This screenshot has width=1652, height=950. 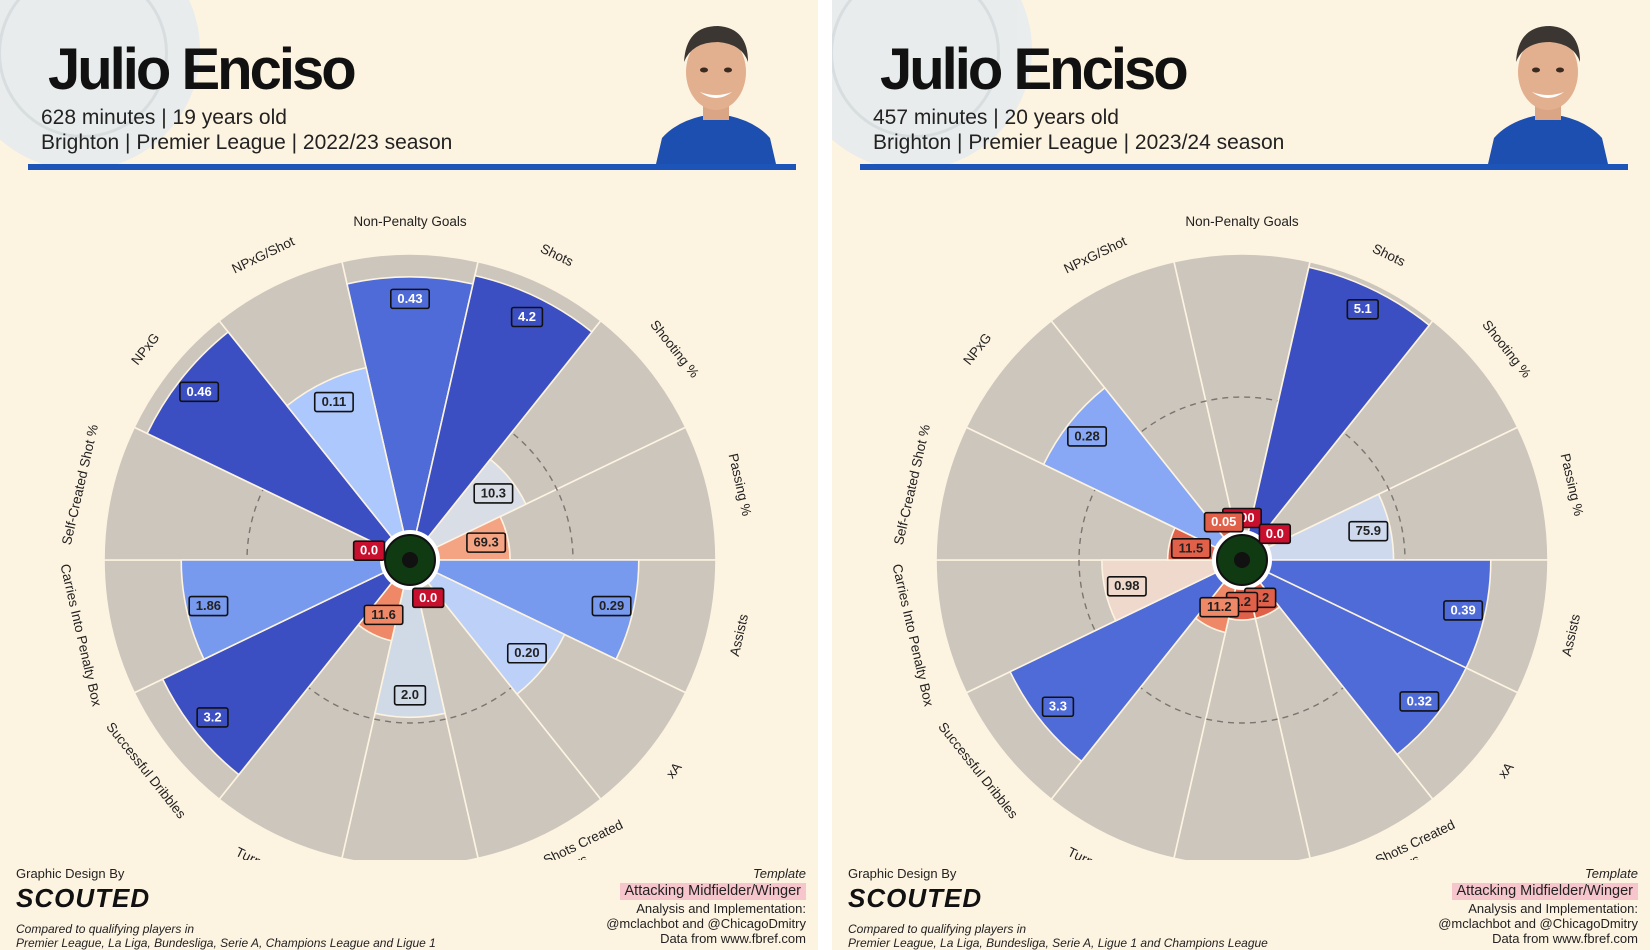 I want to click on value-label: 11.2, so click(x=1219, y=607).